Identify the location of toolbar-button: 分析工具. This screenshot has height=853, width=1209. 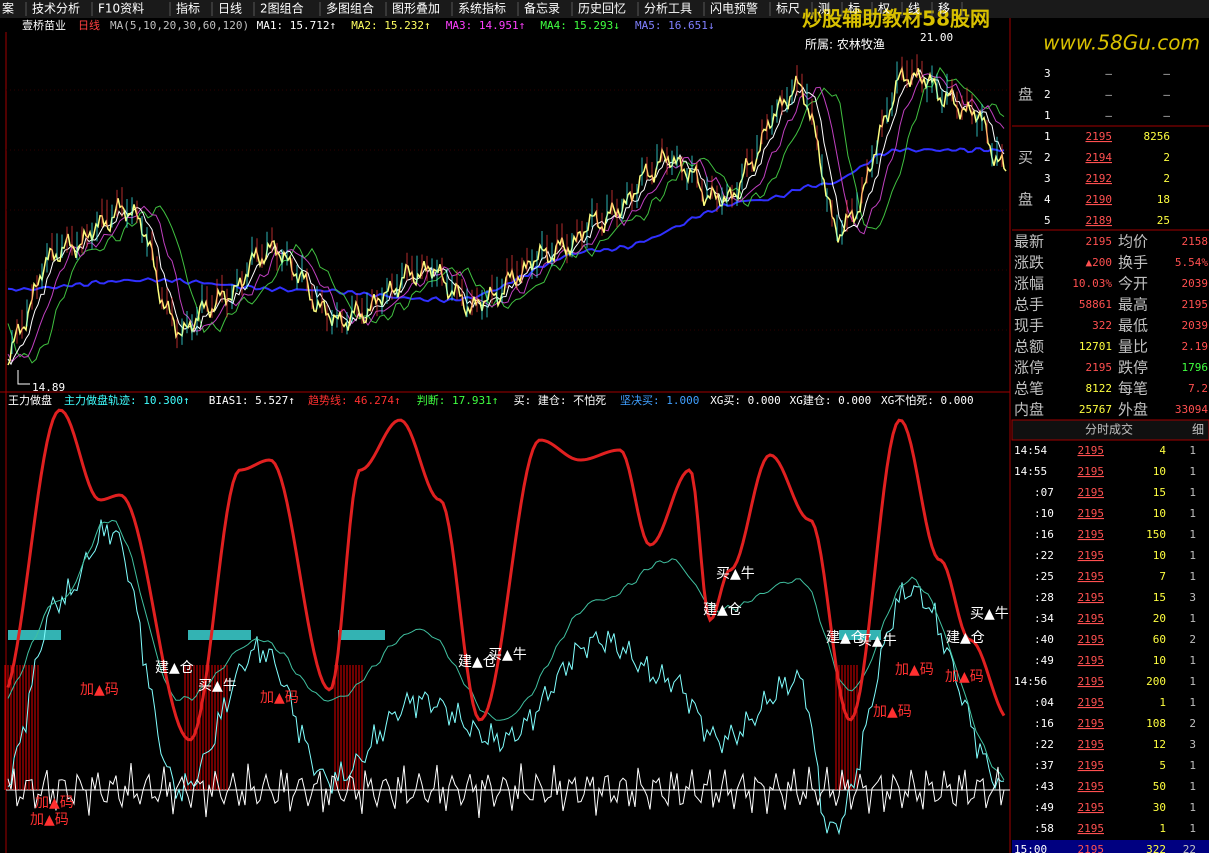
(668, 9).